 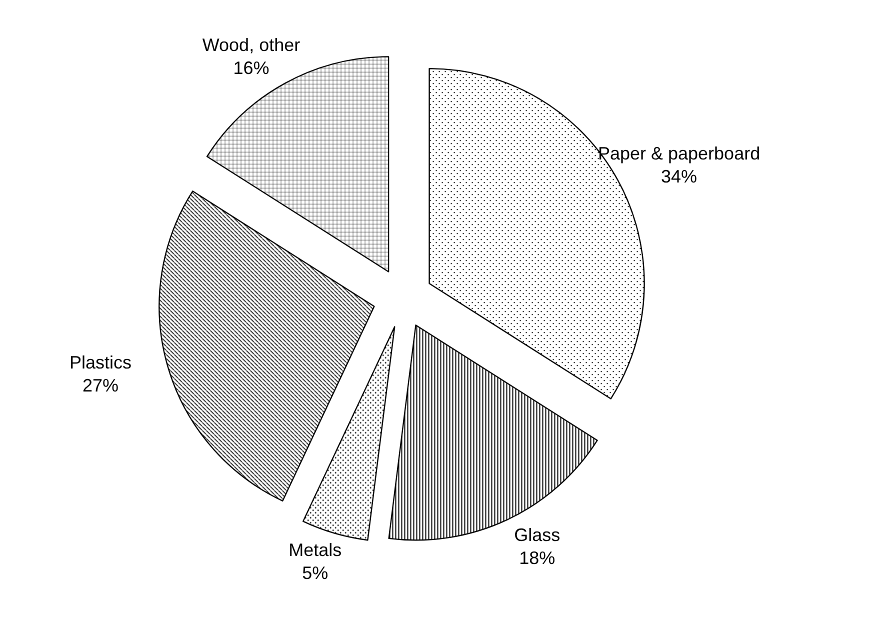 I want to click on data-label: 27%, so click(x=100, y=386).